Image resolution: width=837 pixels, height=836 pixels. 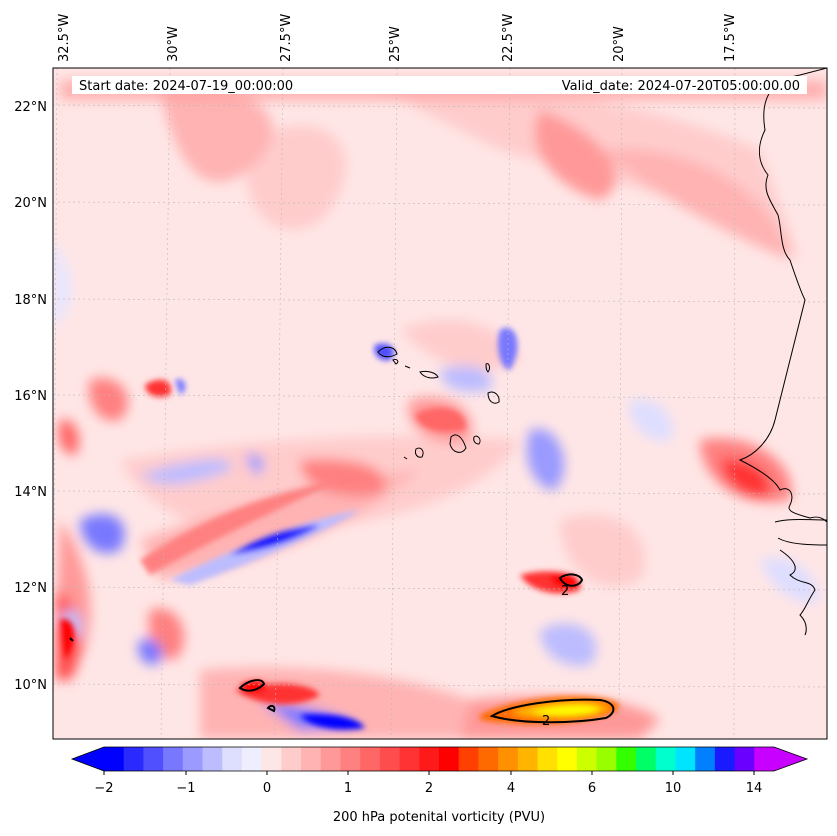 What do you see at coordinates (30, 685) in the screenshot?
I see `lat-label: 10°N` at bounding box center [30, 685].